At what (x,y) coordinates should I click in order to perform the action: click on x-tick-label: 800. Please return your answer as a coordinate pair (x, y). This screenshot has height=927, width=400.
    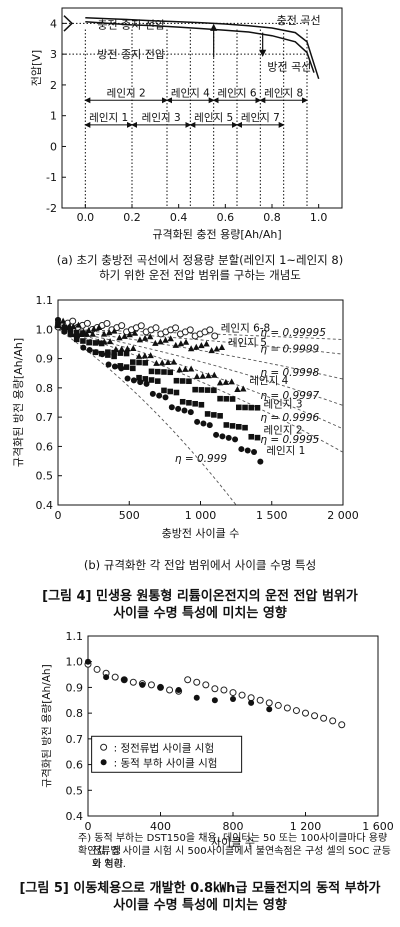
    Looking at the image, I should click on (233, 826).